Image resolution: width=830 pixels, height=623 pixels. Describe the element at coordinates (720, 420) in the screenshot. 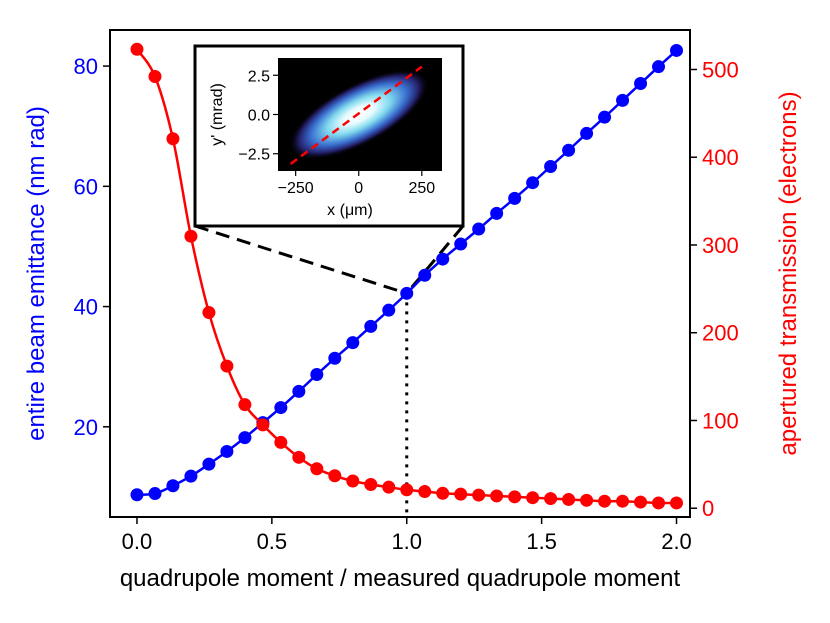

I see `y-right-tick-label: 100` at that location.